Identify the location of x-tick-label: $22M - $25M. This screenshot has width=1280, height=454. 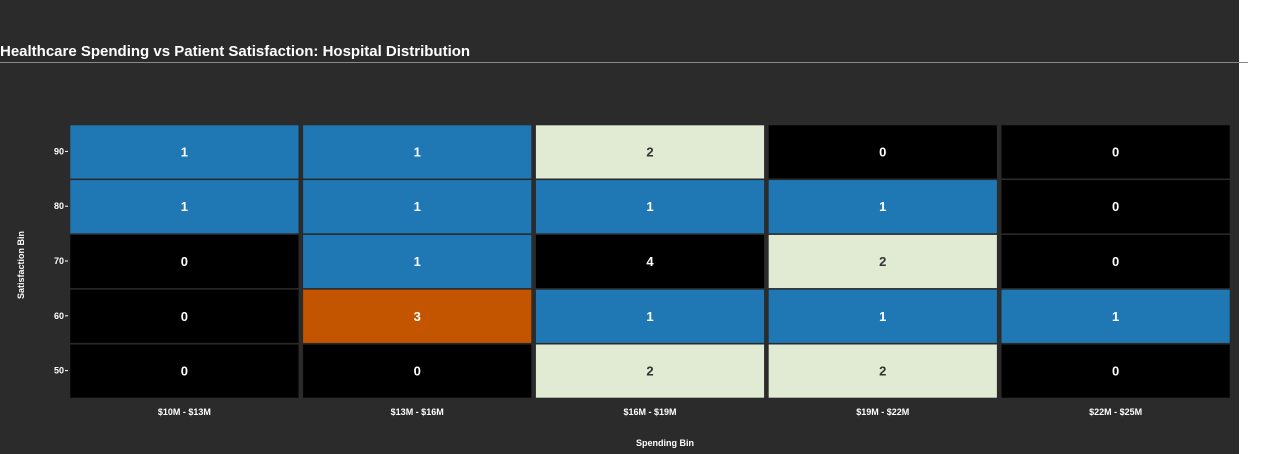
(1115, 412).